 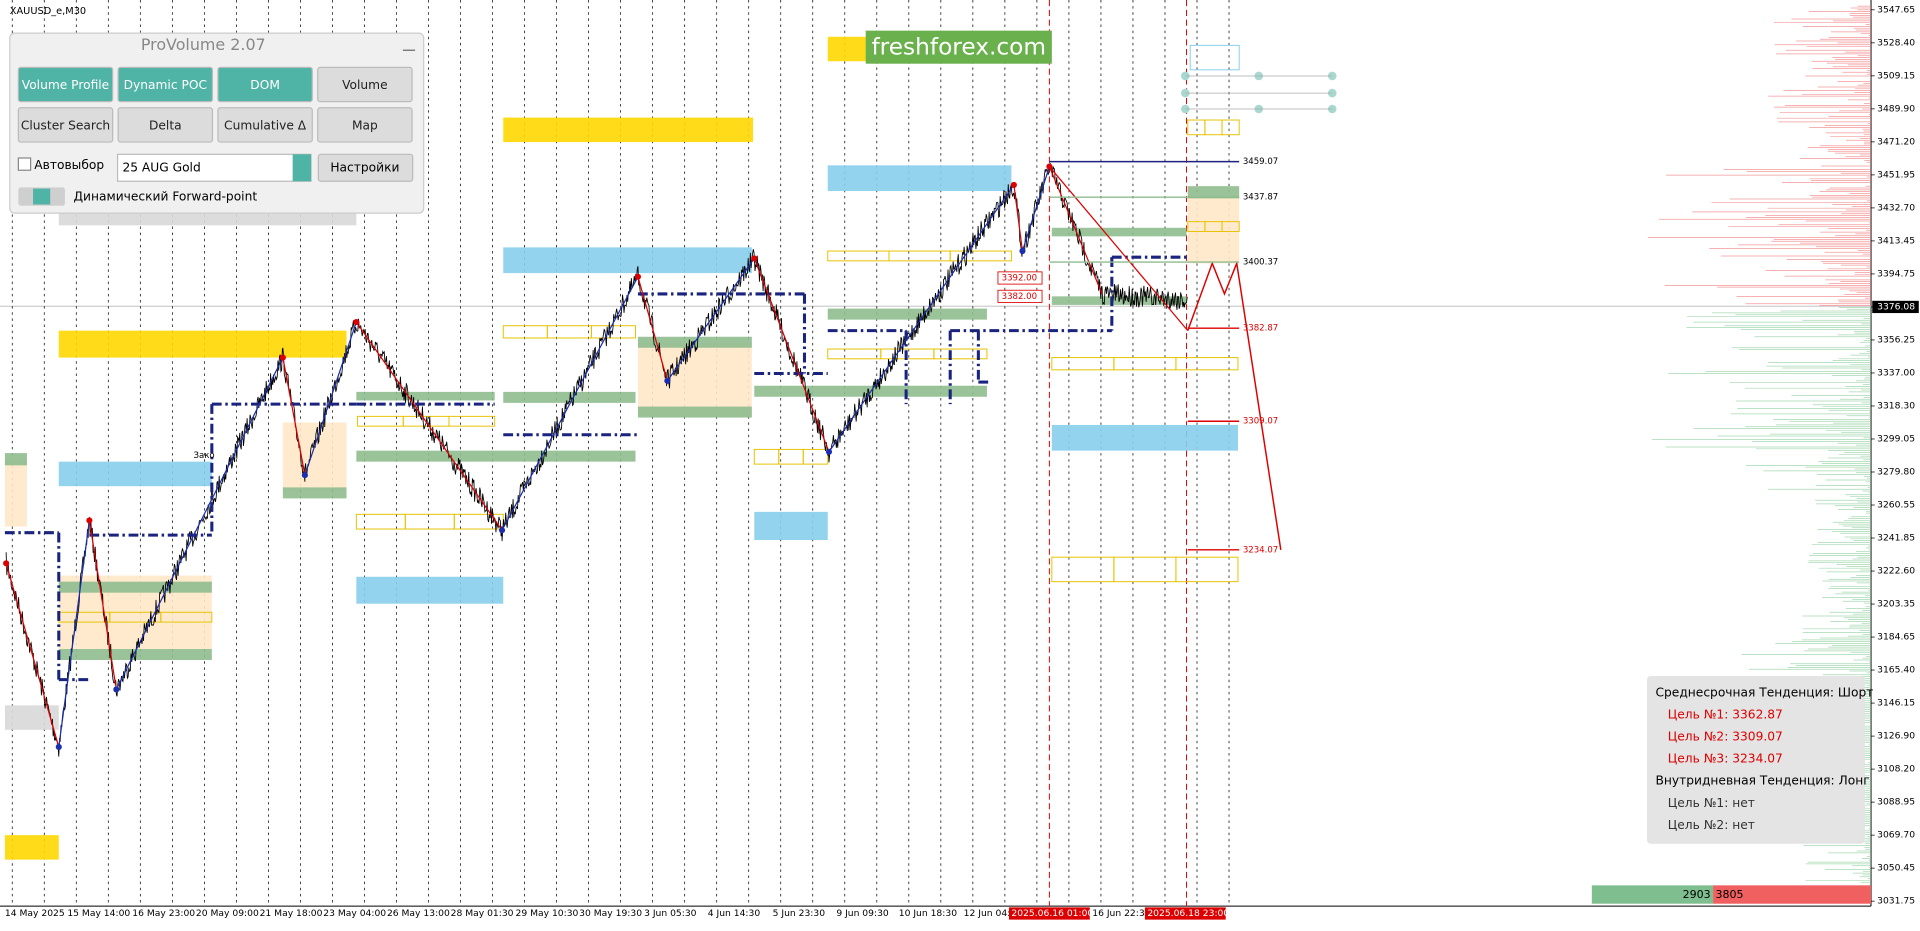 I want to click on button-label: Map, so click(x=365, y=126).